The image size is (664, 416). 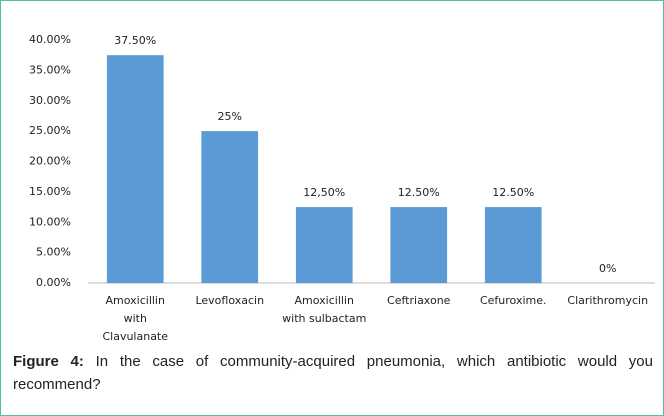 I want to click on x-tick-label: Cefuroxime., so click(x=513, y=300).